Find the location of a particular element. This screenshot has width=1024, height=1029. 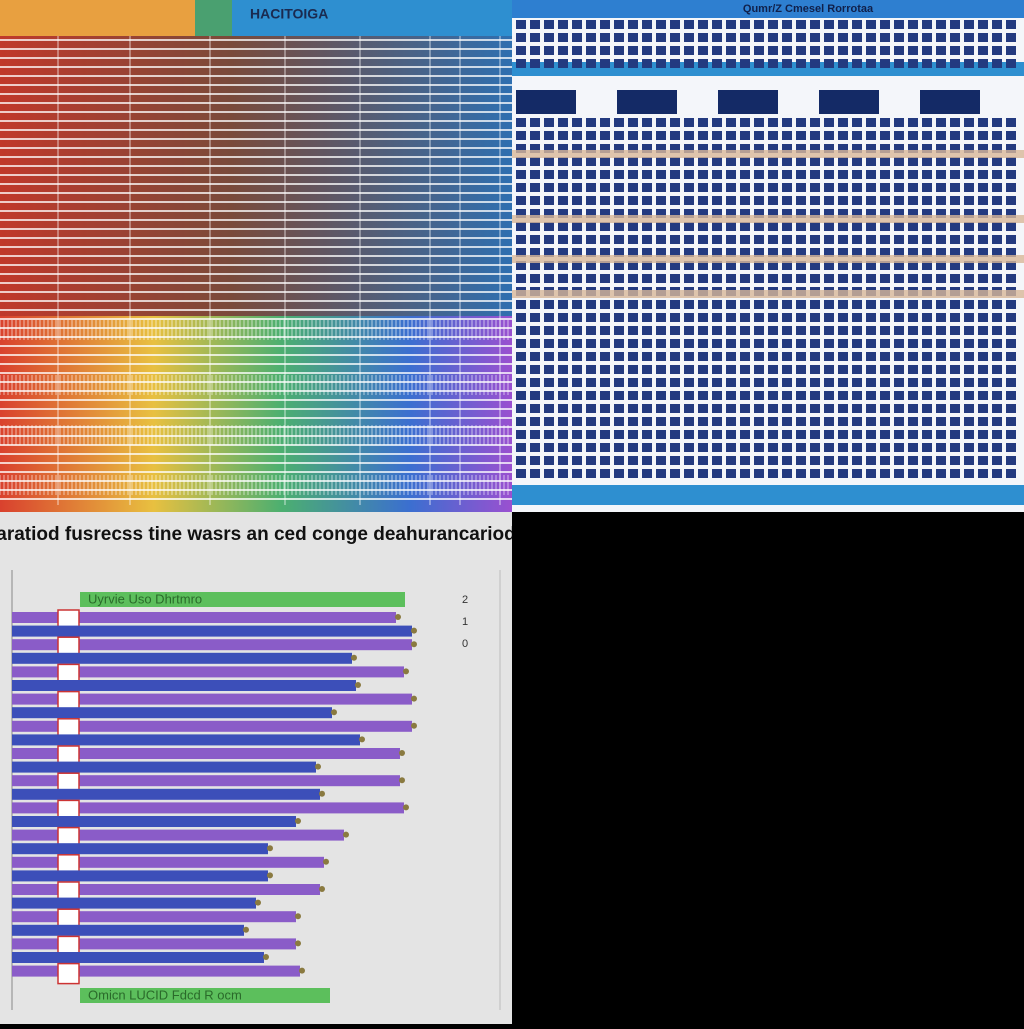

header-bar is located at coordinates (213, 18).